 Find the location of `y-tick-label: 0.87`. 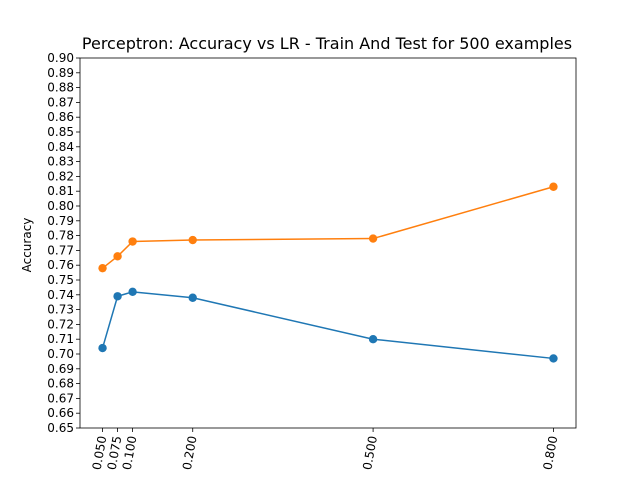

y-tick-label: 0.87 is located at coordinates (60, 102).